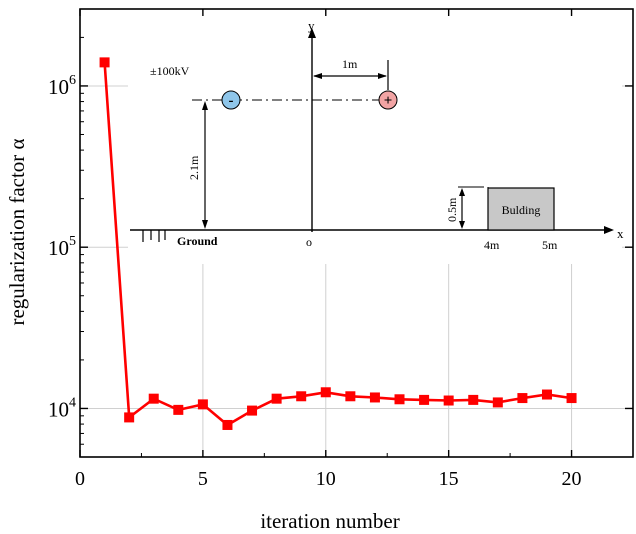 This screenshot has height=534, width=636. What do you see at coordinates (205, 105) in the screenshot?
I see `inset-height-arrow-up-icon` at bounding box center [205, 105].